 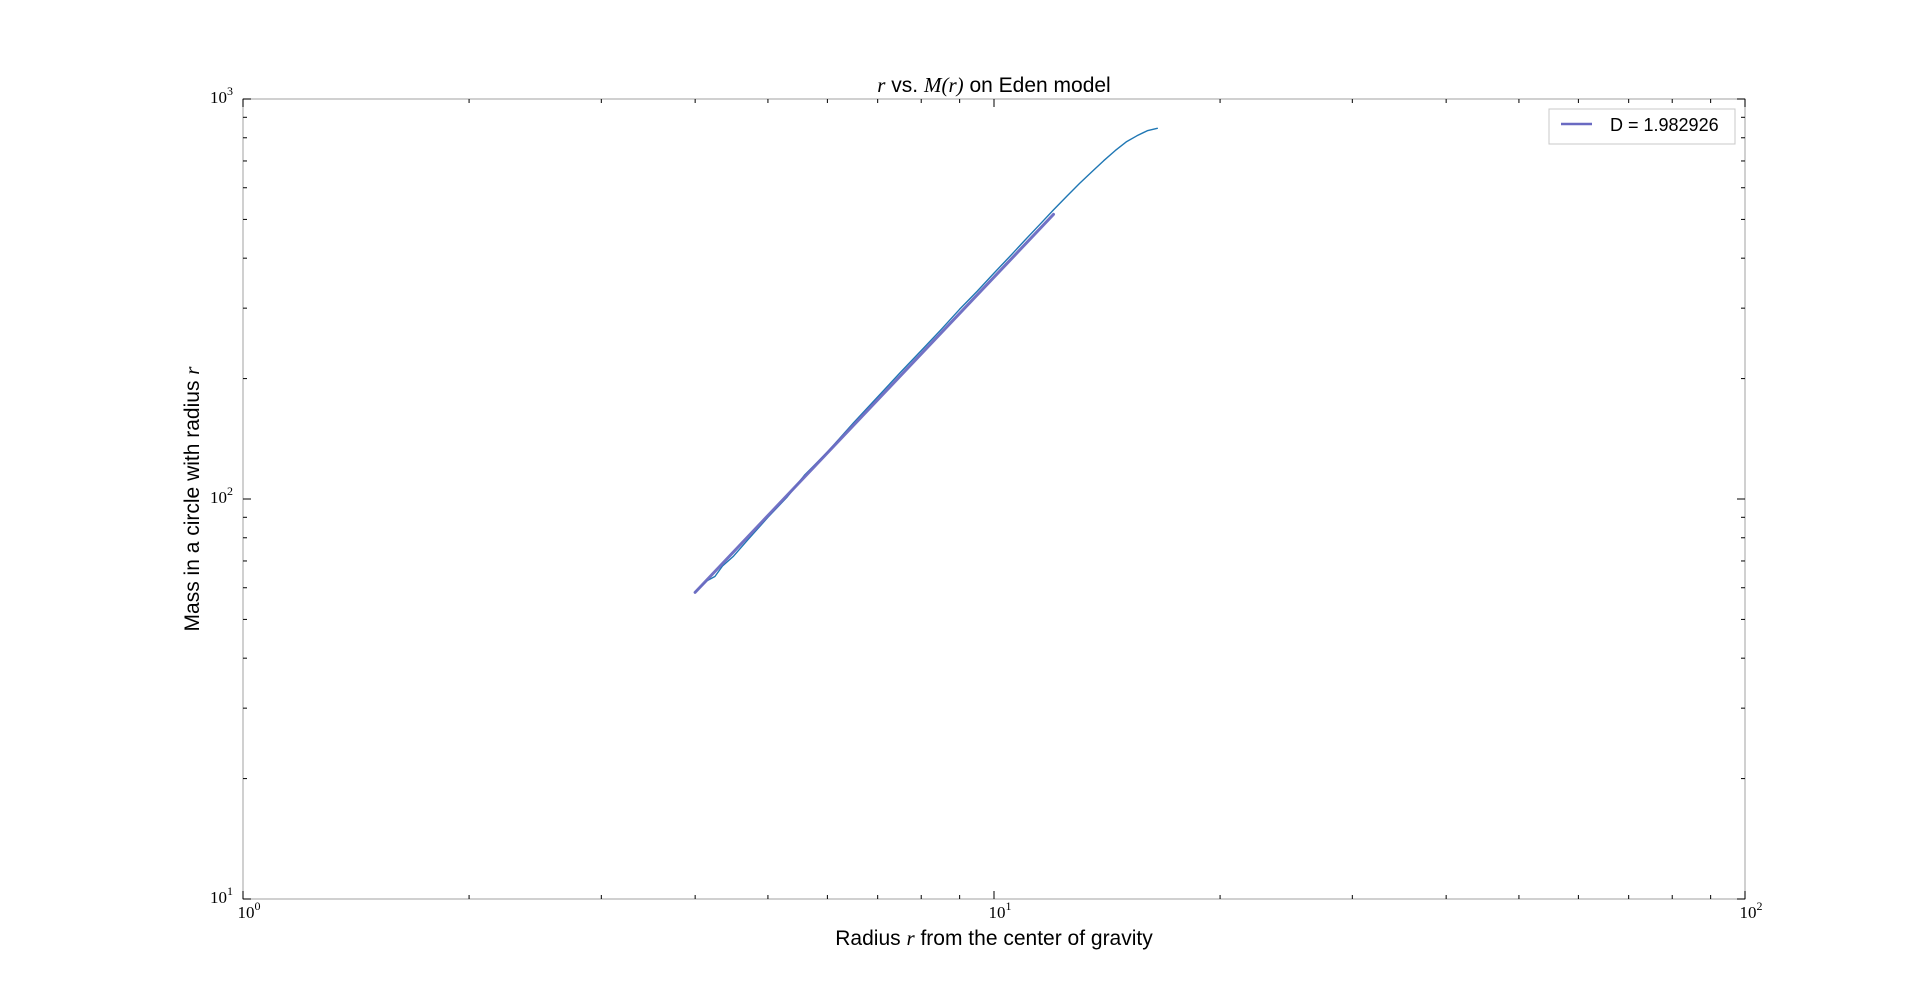 What do you see at coordinates (1751, 910) in the screenshot?
I see `x-tick-label: 10²` at bounding box center [1751, 910].